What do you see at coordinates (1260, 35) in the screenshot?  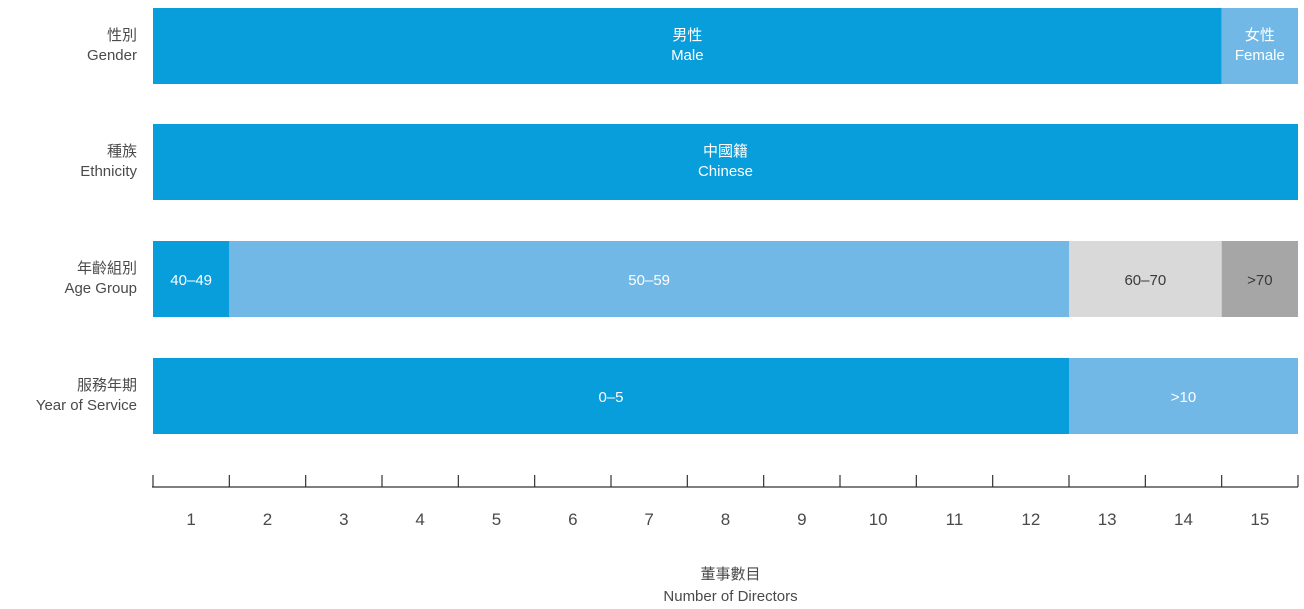 I see `segment-label-zh-0-1: 女性` at bounding box center [1260, 35].